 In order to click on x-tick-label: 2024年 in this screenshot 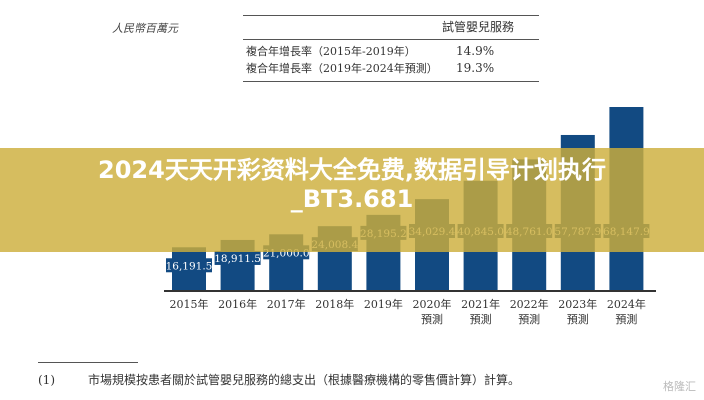, I will do `click(626, 304)`.